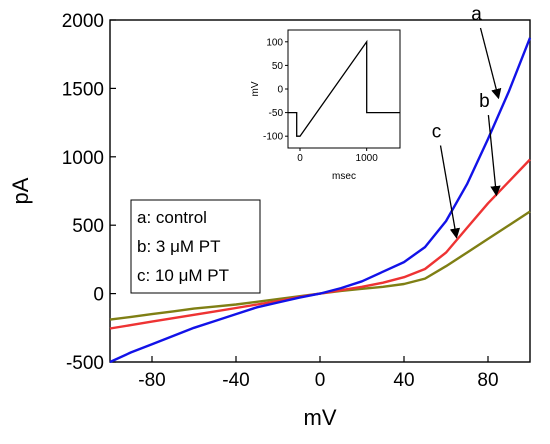  Describe the element at coordinates (83, 21) in the screenshot. I see `y-tick-label: 2000` at that location.